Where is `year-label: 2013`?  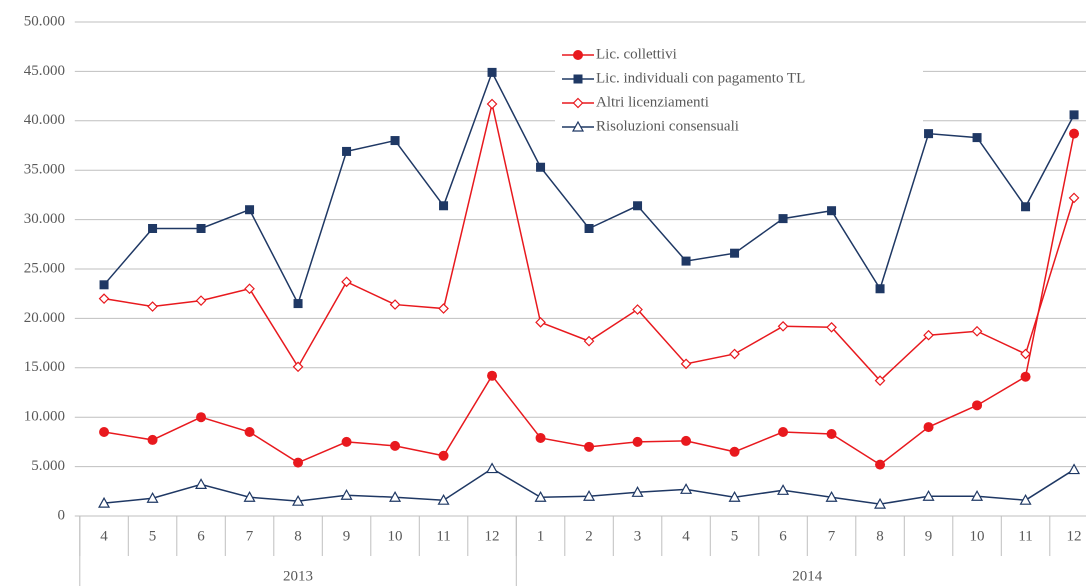
year-label: 2013 is located at coordinates (298, 576).